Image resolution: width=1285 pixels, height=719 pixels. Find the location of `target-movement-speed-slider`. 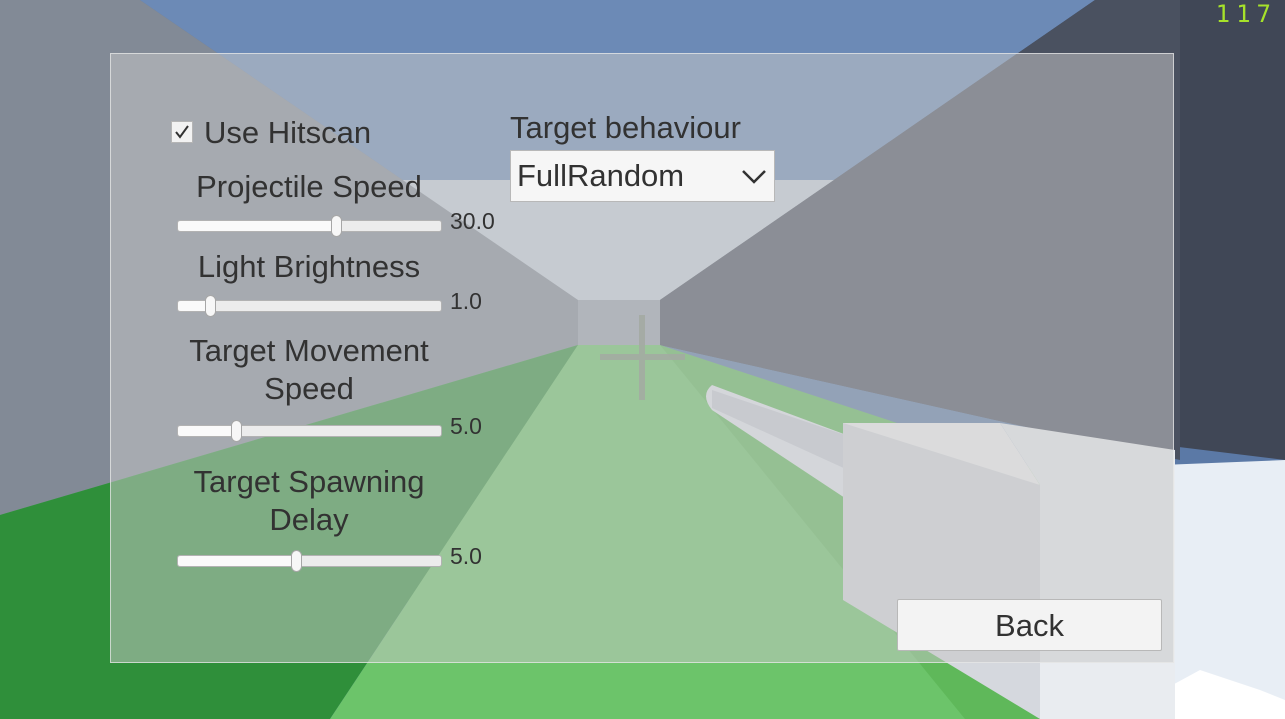

target-movement-speed-slider is located at coordinates (309, 431).